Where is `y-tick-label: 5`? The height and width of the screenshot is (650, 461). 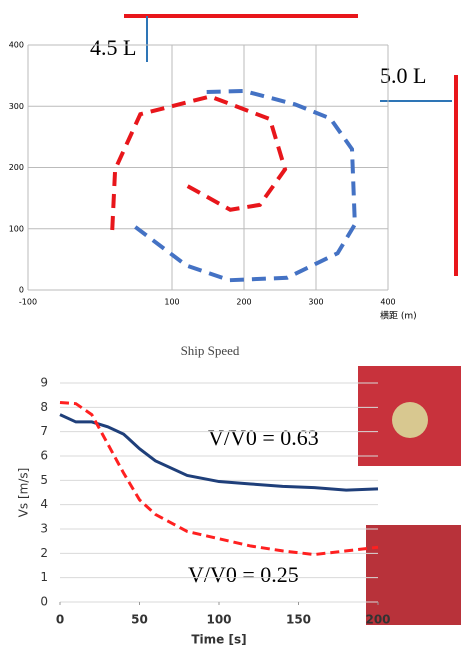 y-tick-label: 5 is located at coordinates (44, 480).